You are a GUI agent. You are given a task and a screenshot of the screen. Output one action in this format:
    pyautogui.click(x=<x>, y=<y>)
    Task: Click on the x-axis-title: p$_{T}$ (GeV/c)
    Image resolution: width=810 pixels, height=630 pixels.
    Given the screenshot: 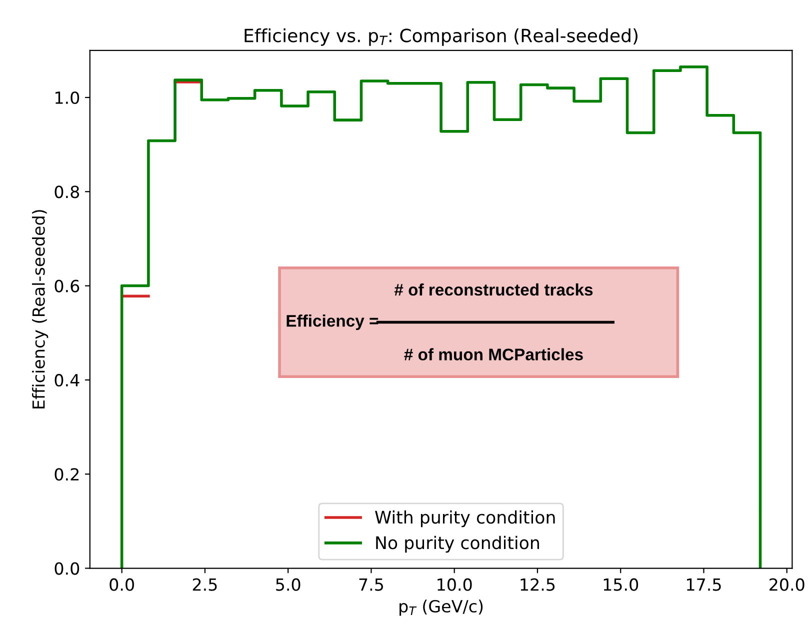 What is the action you would take?
    pyautogui.click(x=441, y=608)
    